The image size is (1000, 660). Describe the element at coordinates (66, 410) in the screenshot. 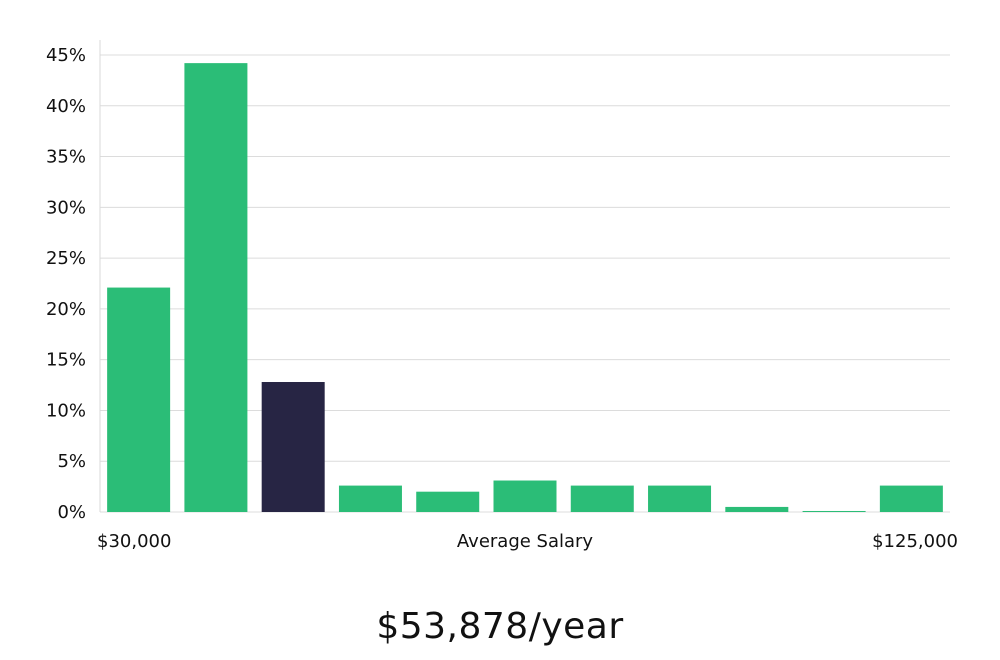

I see `y-tick-label: 10%` at that location.